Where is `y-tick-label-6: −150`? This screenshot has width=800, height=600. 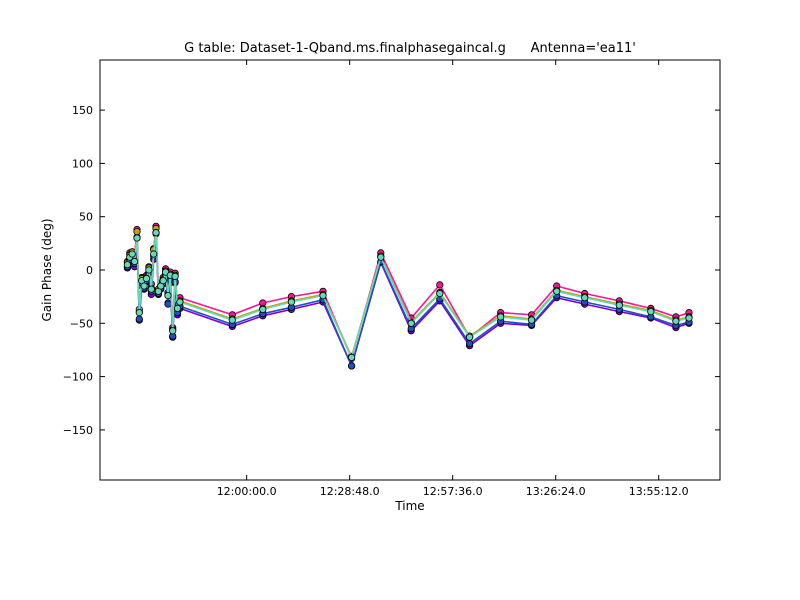 y-tick-label-6: −150 is located at coordinates (78, 430).